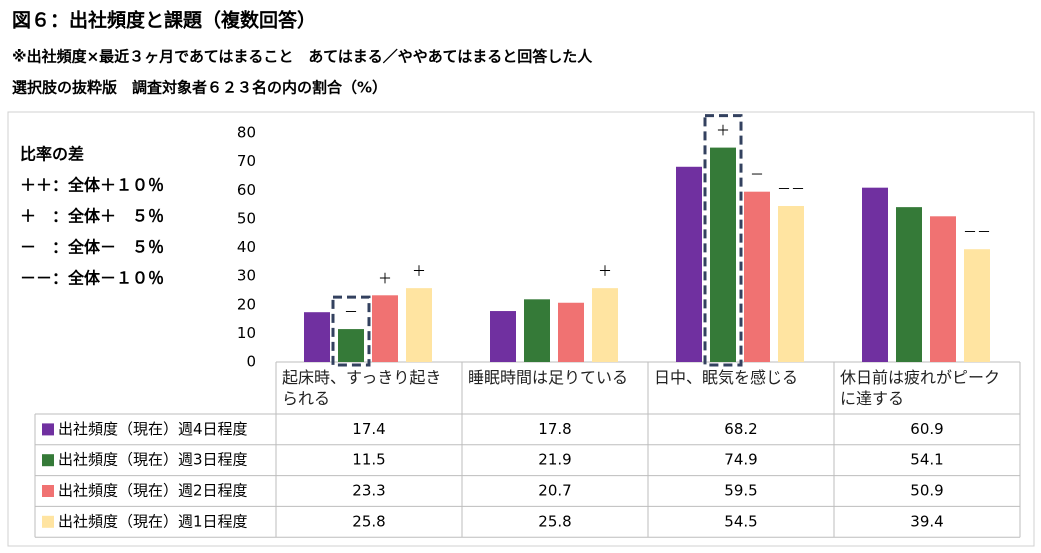 The height and width of the screenshot is (553, 1041). Describe the element at coordinates (368, 491) in the screenshot. I see `value-label: 23.3` at that location.